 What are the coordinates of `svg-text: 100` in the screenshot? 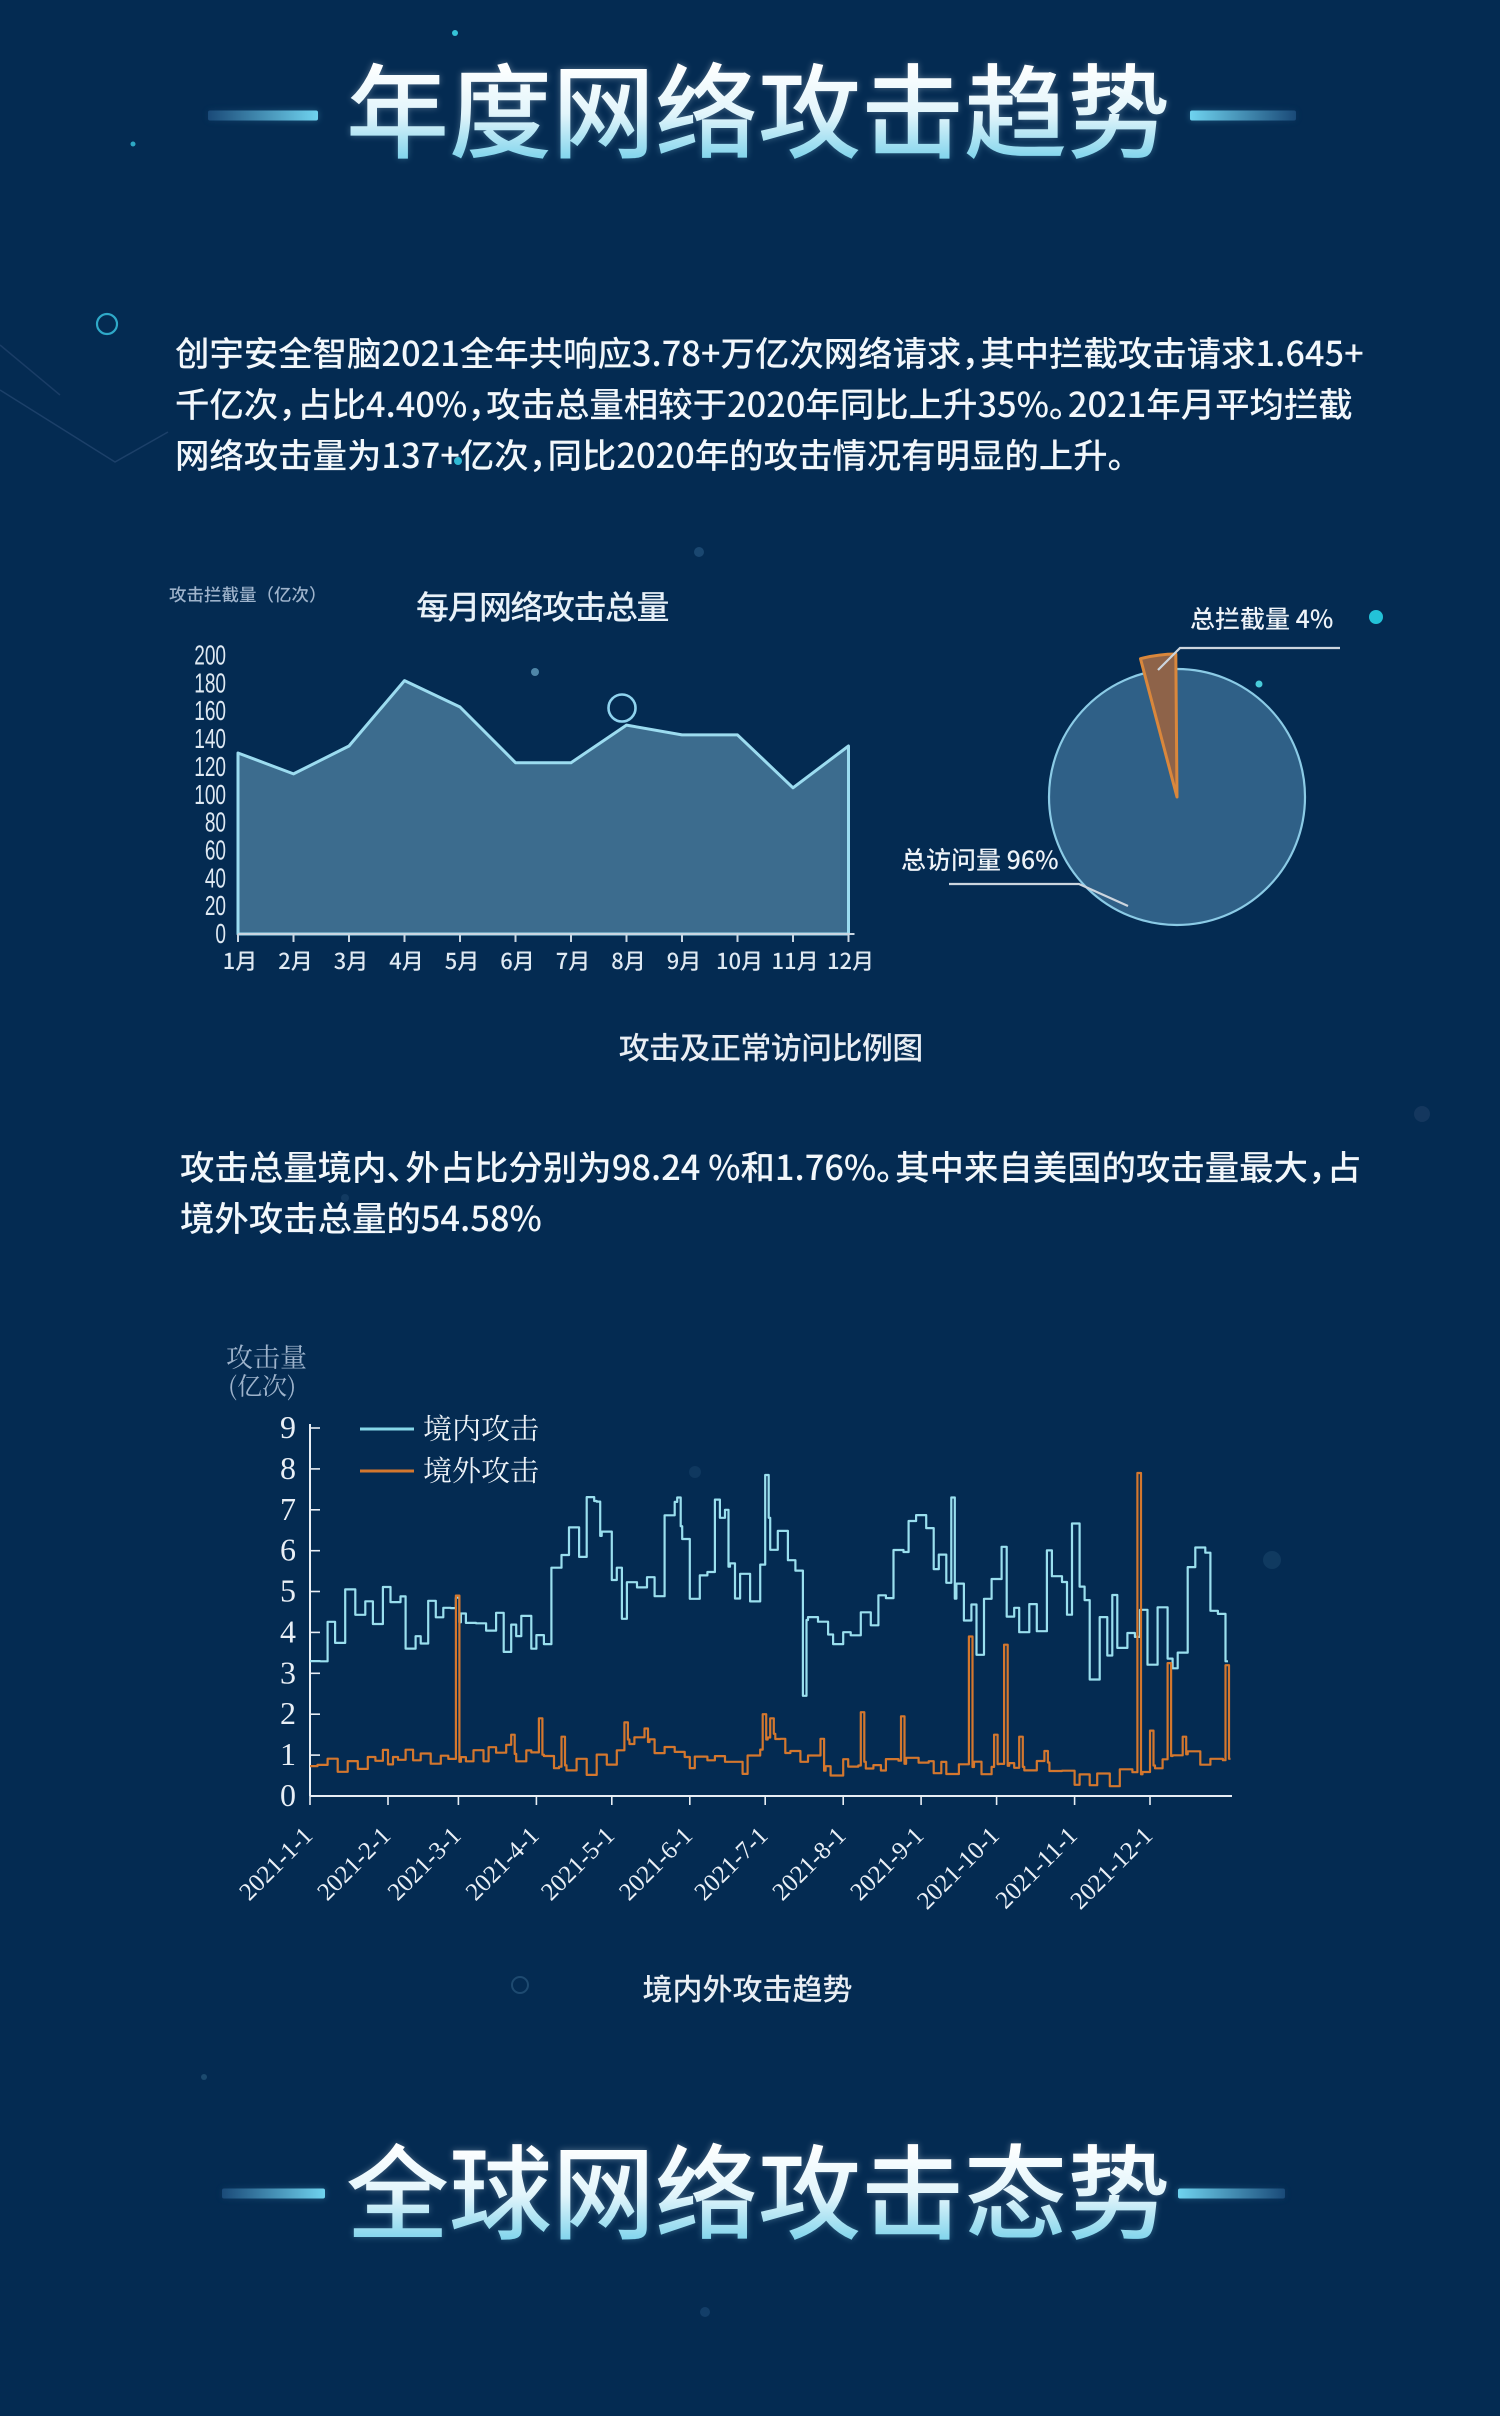 It's located at (210, 795).